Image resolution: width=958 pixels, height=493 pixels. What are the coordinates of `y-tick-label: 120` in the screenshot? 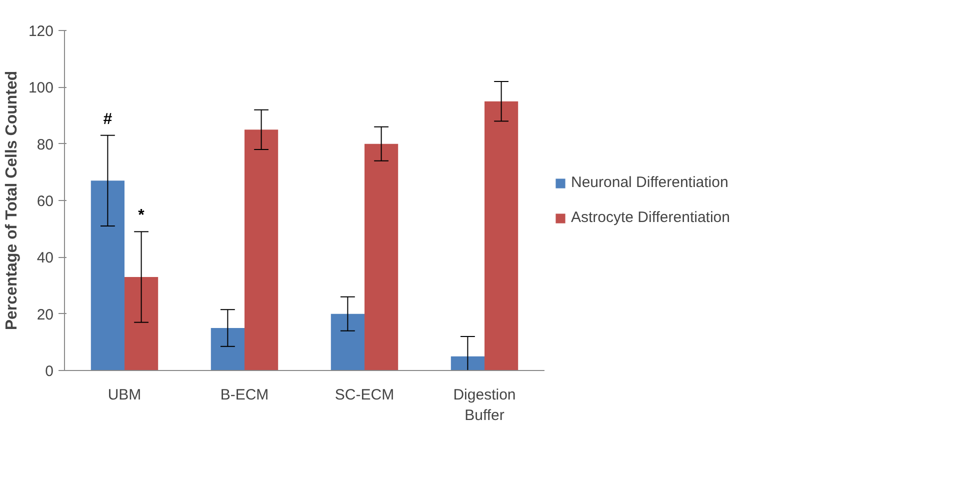 It's located at (41, 31).